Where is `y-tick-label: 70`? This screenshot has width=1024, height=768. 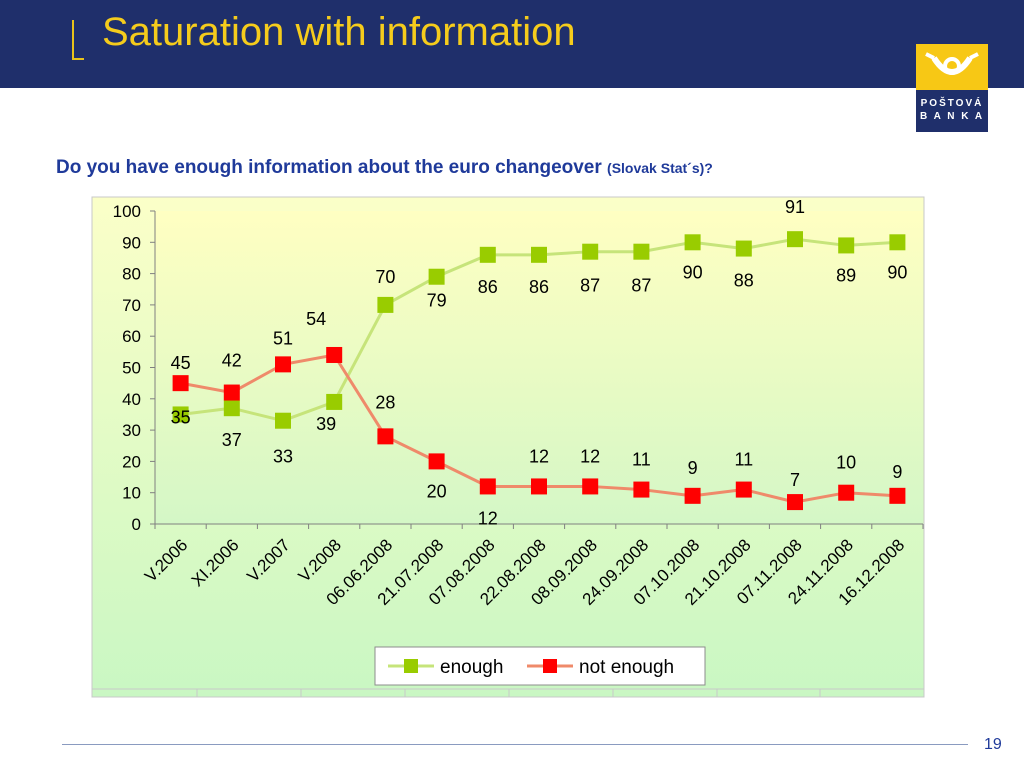
y-tick-label: 70 is located at coordinates (131, 305).